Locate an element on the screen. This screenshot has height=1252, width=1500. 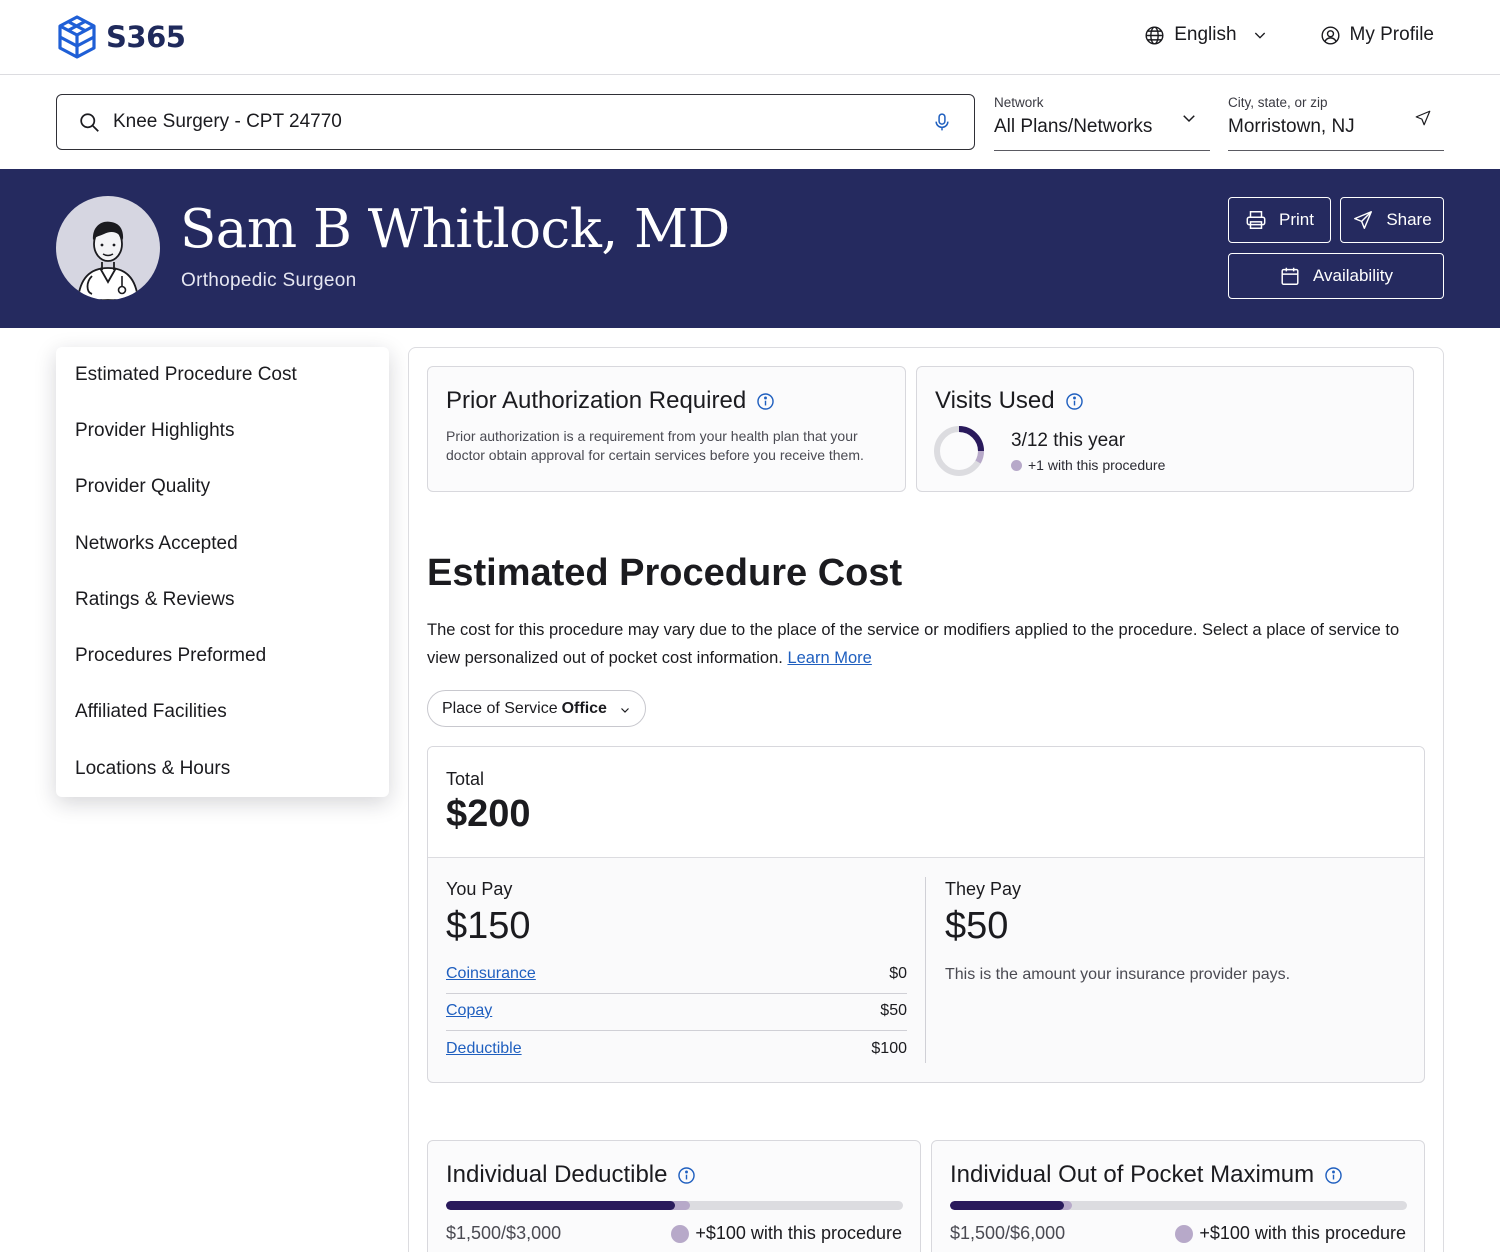
total-label: Total is located at coordinates (465, 779).